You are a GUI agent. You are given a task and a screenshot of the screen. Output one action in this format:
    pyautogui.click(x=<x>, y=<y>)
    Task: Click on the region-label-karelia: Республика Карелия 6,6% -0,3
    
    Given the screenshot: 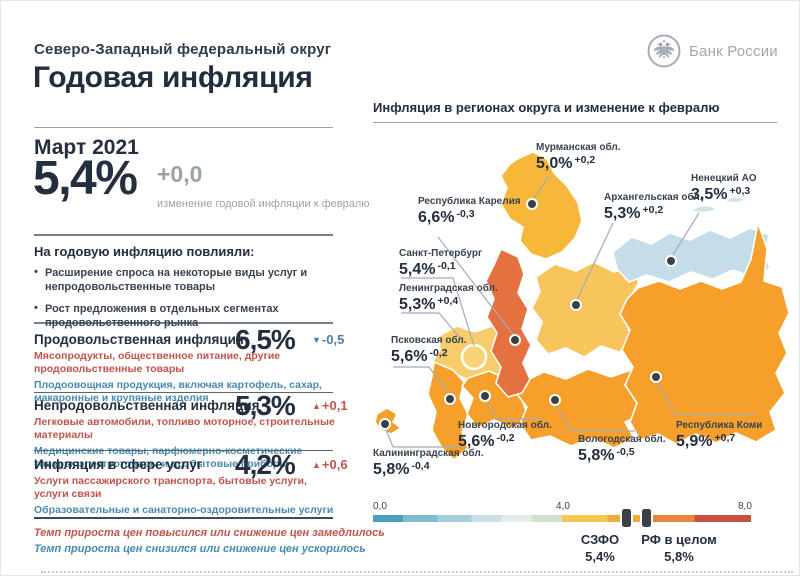 What is the action you would take?
    pyautogui.click(x=469, y=211)
    